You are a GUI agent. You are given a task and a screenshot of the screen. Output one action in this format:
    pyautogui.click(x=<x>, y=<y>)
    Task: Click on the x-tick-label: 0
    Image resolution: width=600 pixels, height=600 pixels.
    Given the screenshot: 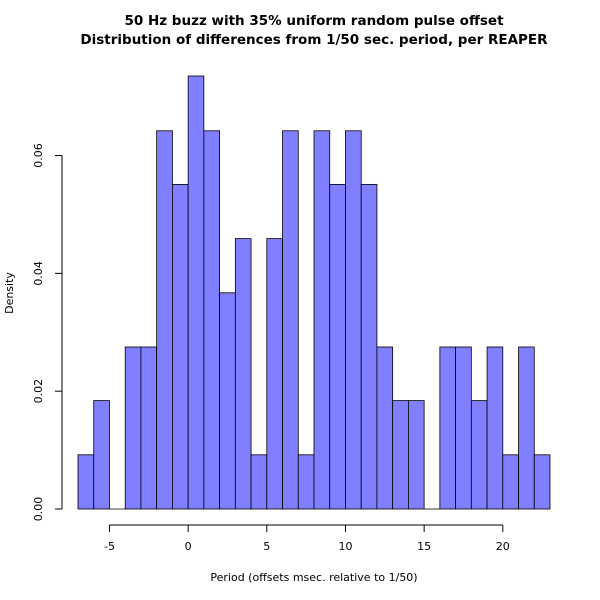 What is the action you would take?
    pyautogui.click(x=188, y=546)
    